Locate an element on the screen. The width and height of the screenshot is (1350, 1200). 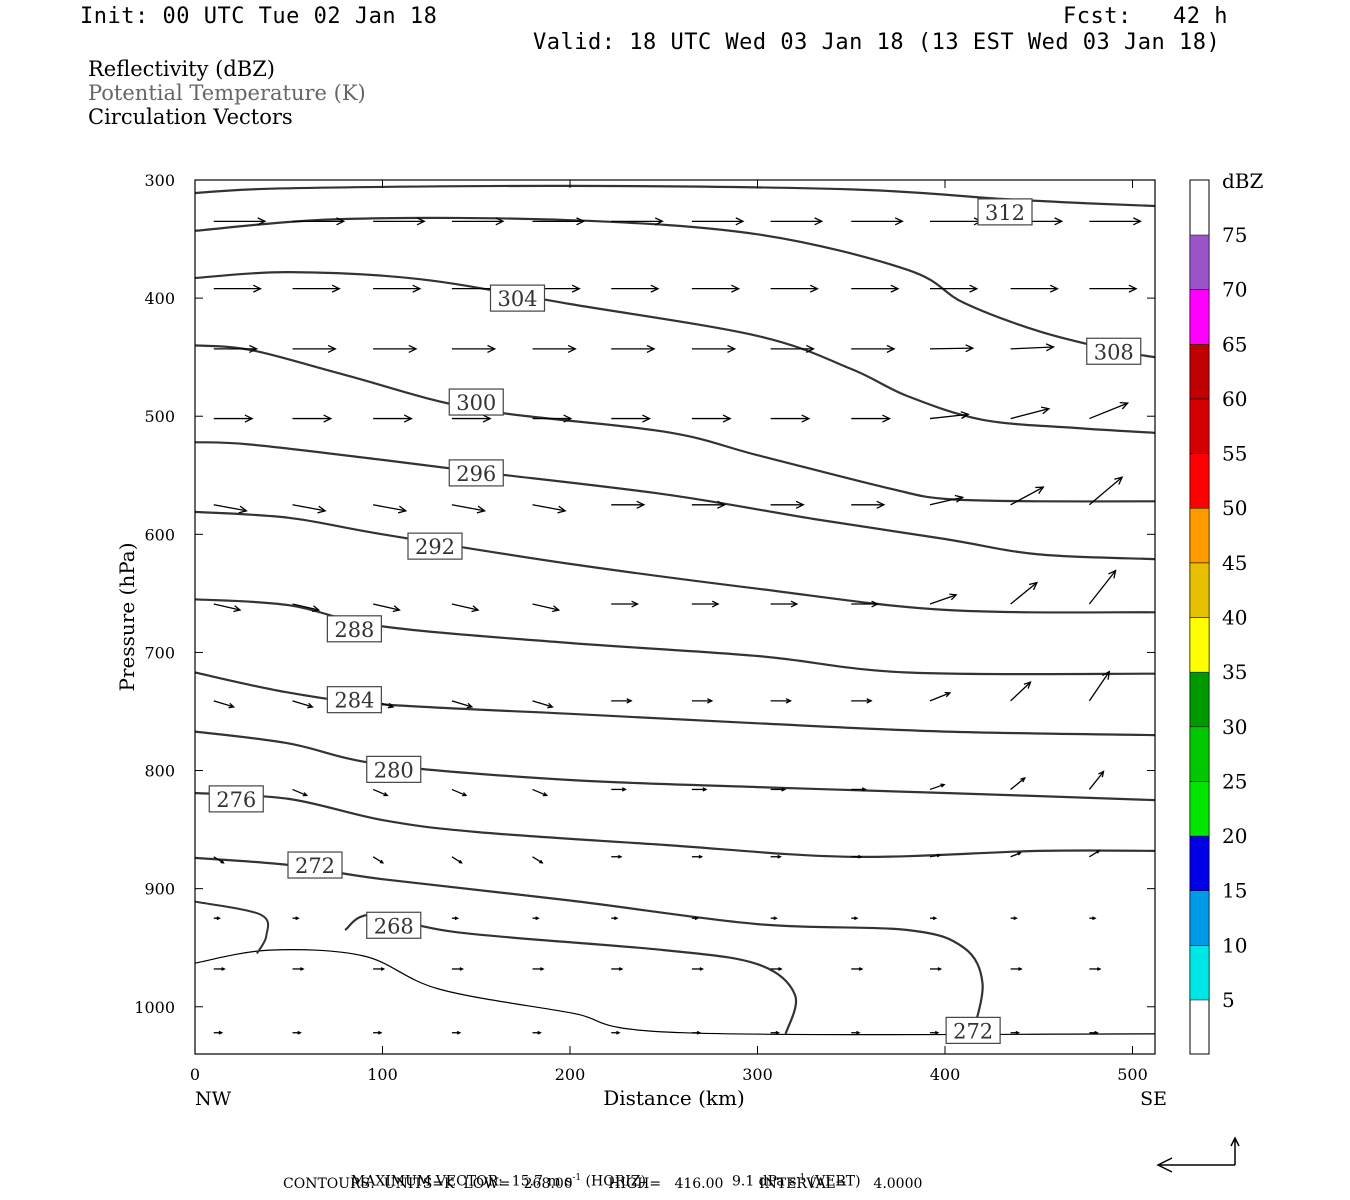
contour-label-text: 288 is located at coordinates (354, 630).